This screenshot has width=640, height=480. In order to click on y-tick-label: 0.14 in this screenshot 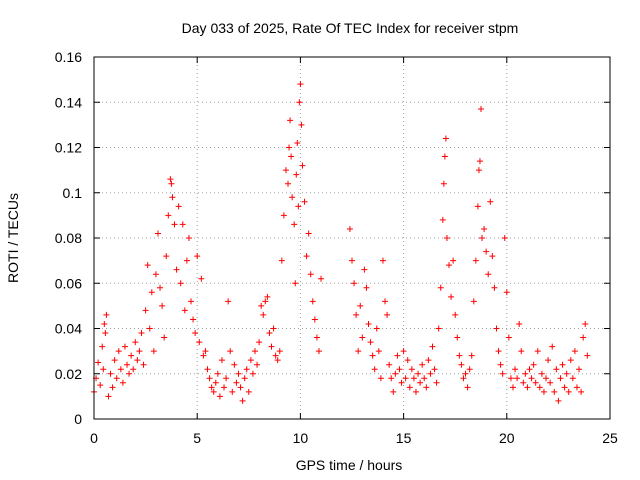, I will do `click(68, 102)`.